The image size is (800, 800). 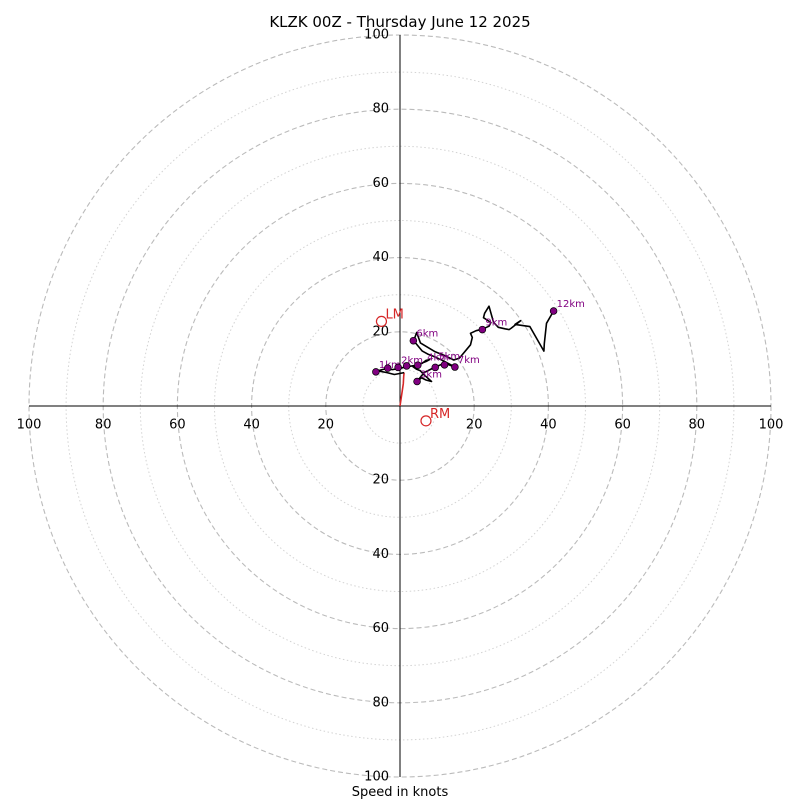 I want to click on x-axis-label: Speed in knots, so click(x=400, y=792).